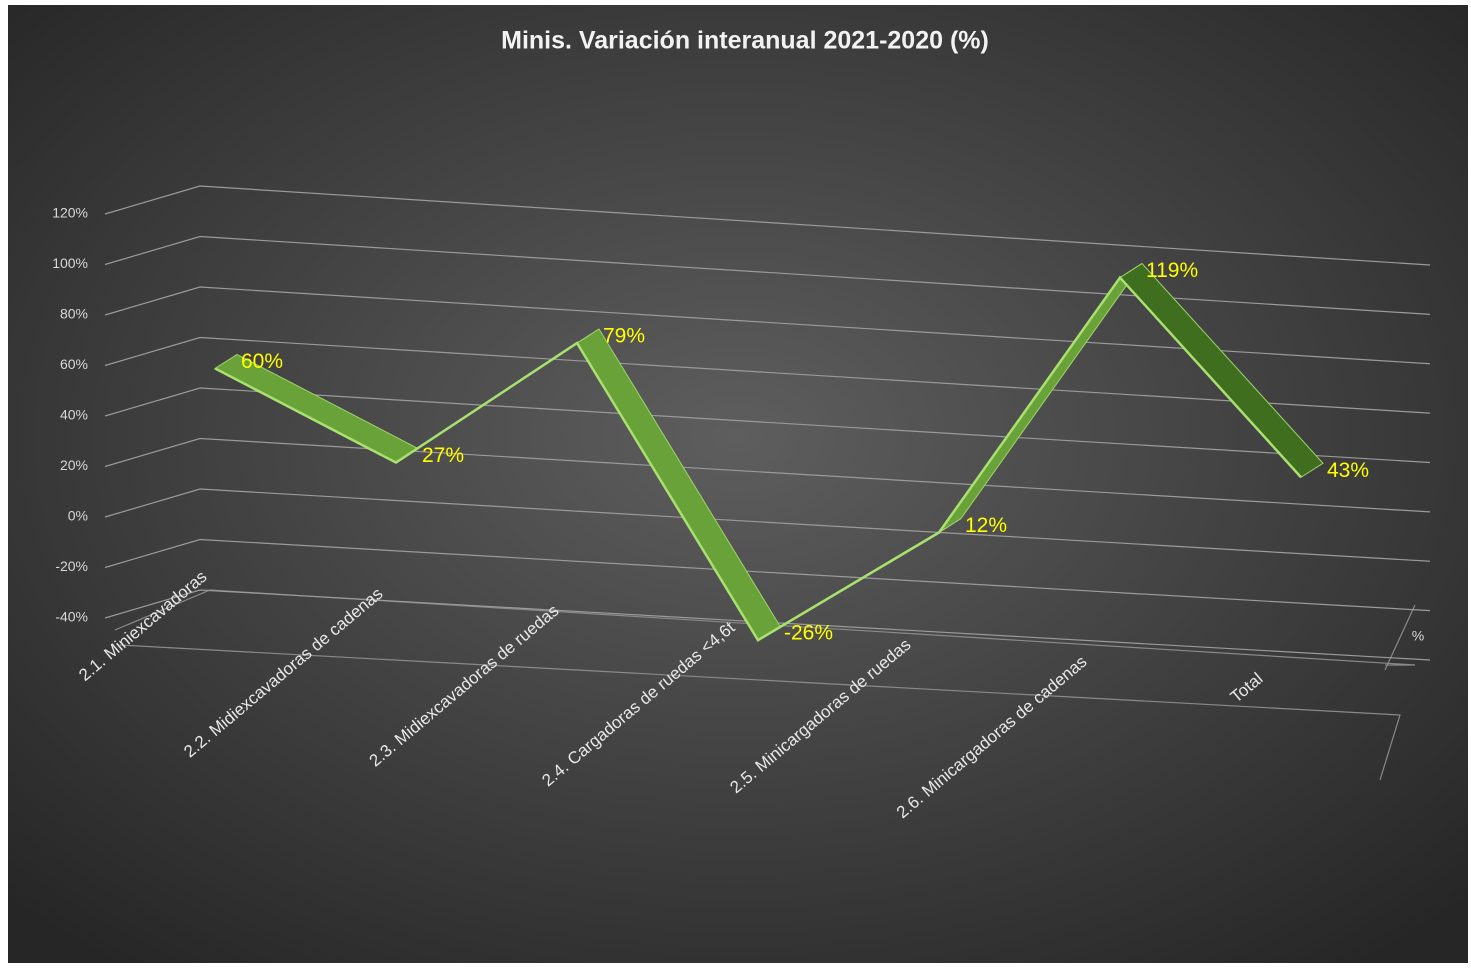  Describe the element at coordinates (1348, 470) in the screenshot. I see `data-label: 43%` at that location.